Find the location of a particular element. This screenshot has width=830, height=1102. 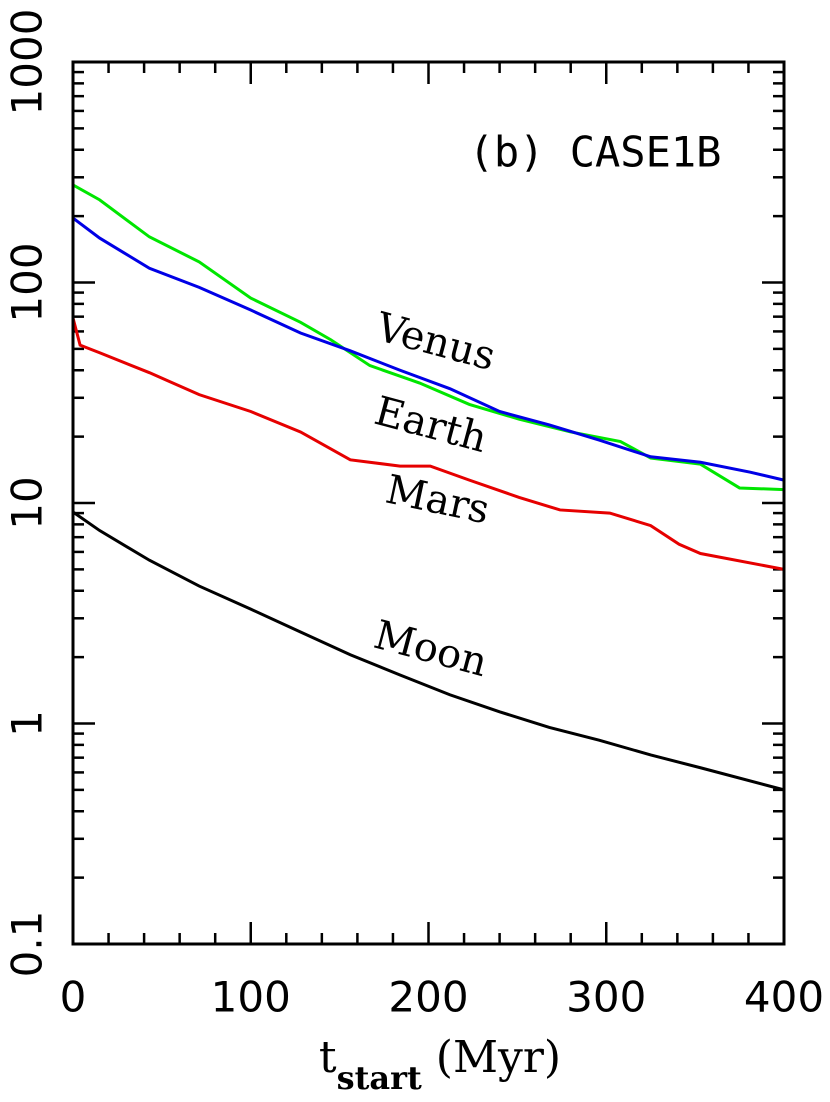

y-tick-label: 1 is located at coordinates (27, 723).